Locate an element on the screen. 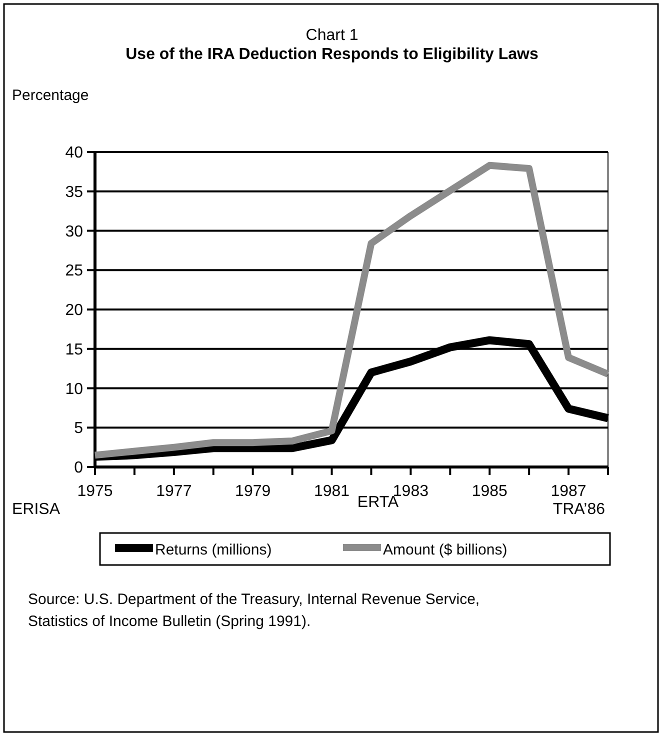 This screenshot has height=737, width=663. y-tick-label: 10 is located at coordinates (74, 389).